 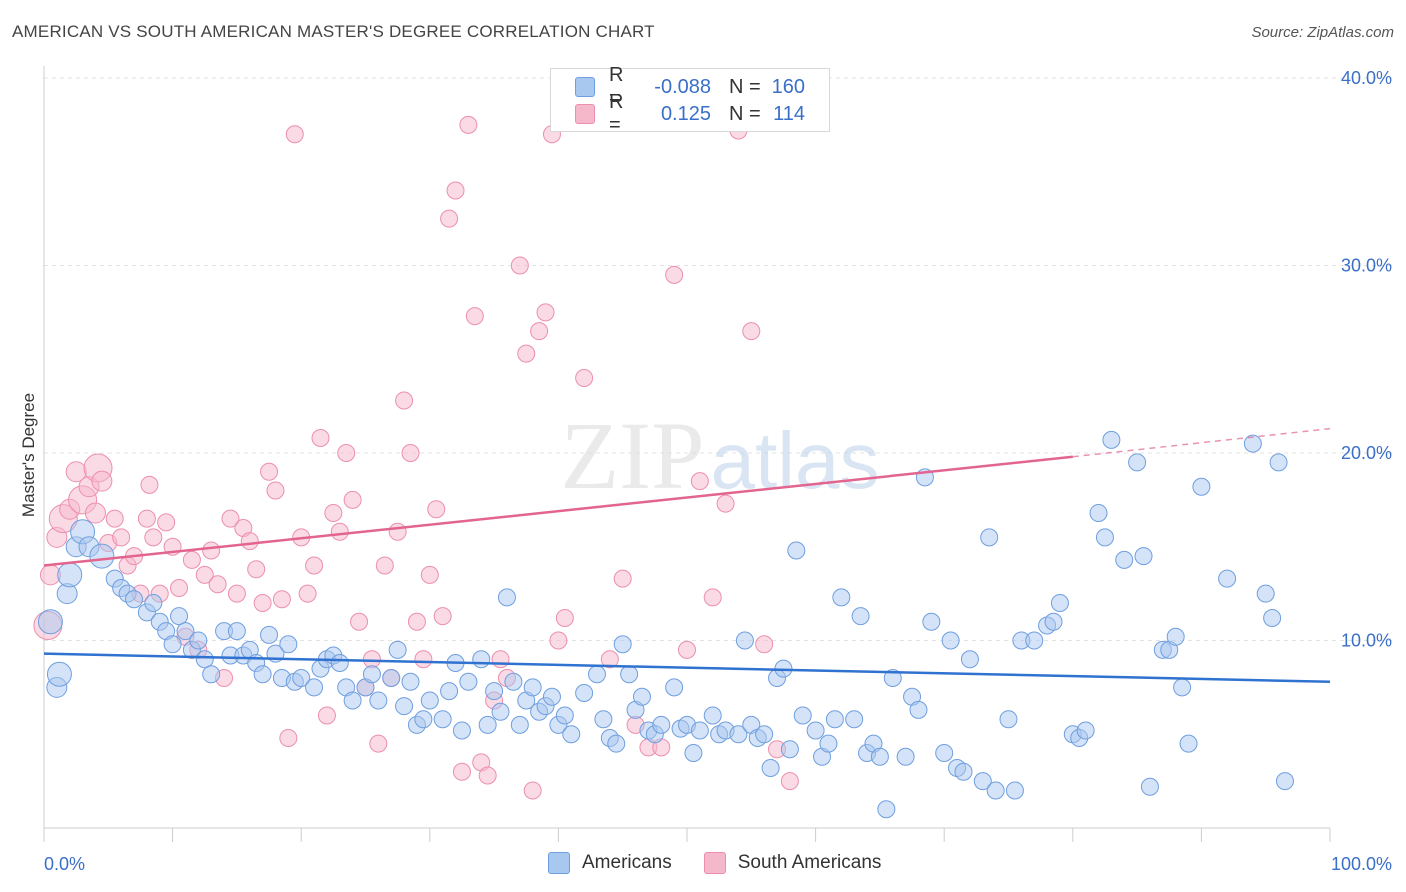 I want to click on bottom-legend-south-americans: South Americans, so click(x=792, y=863).